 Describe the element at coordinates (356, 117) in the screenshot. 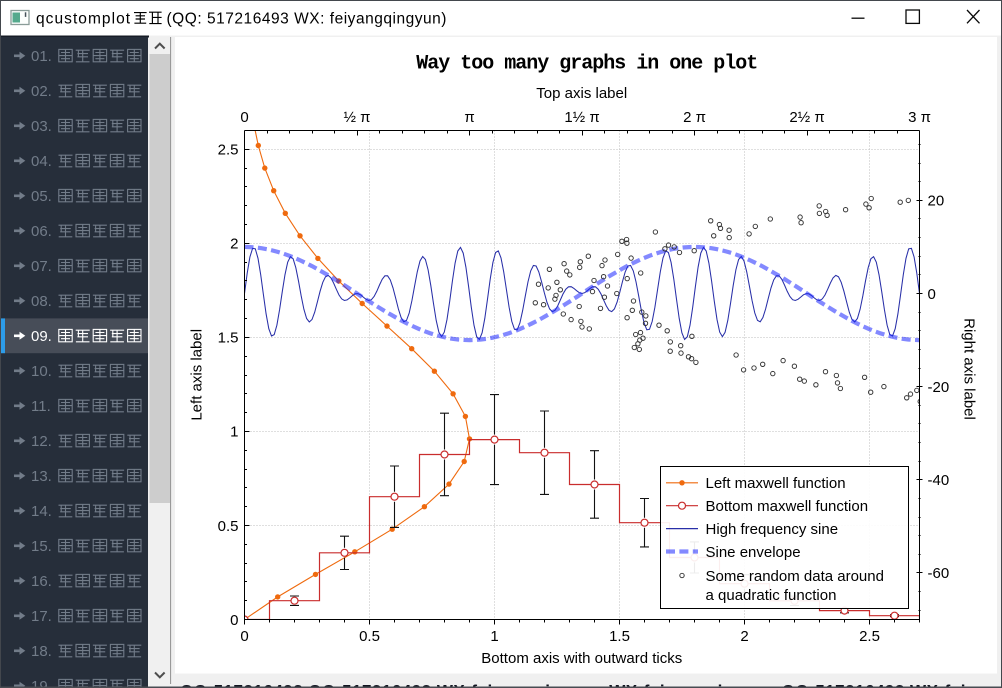

I see `svg-text: ½ π` at that location.